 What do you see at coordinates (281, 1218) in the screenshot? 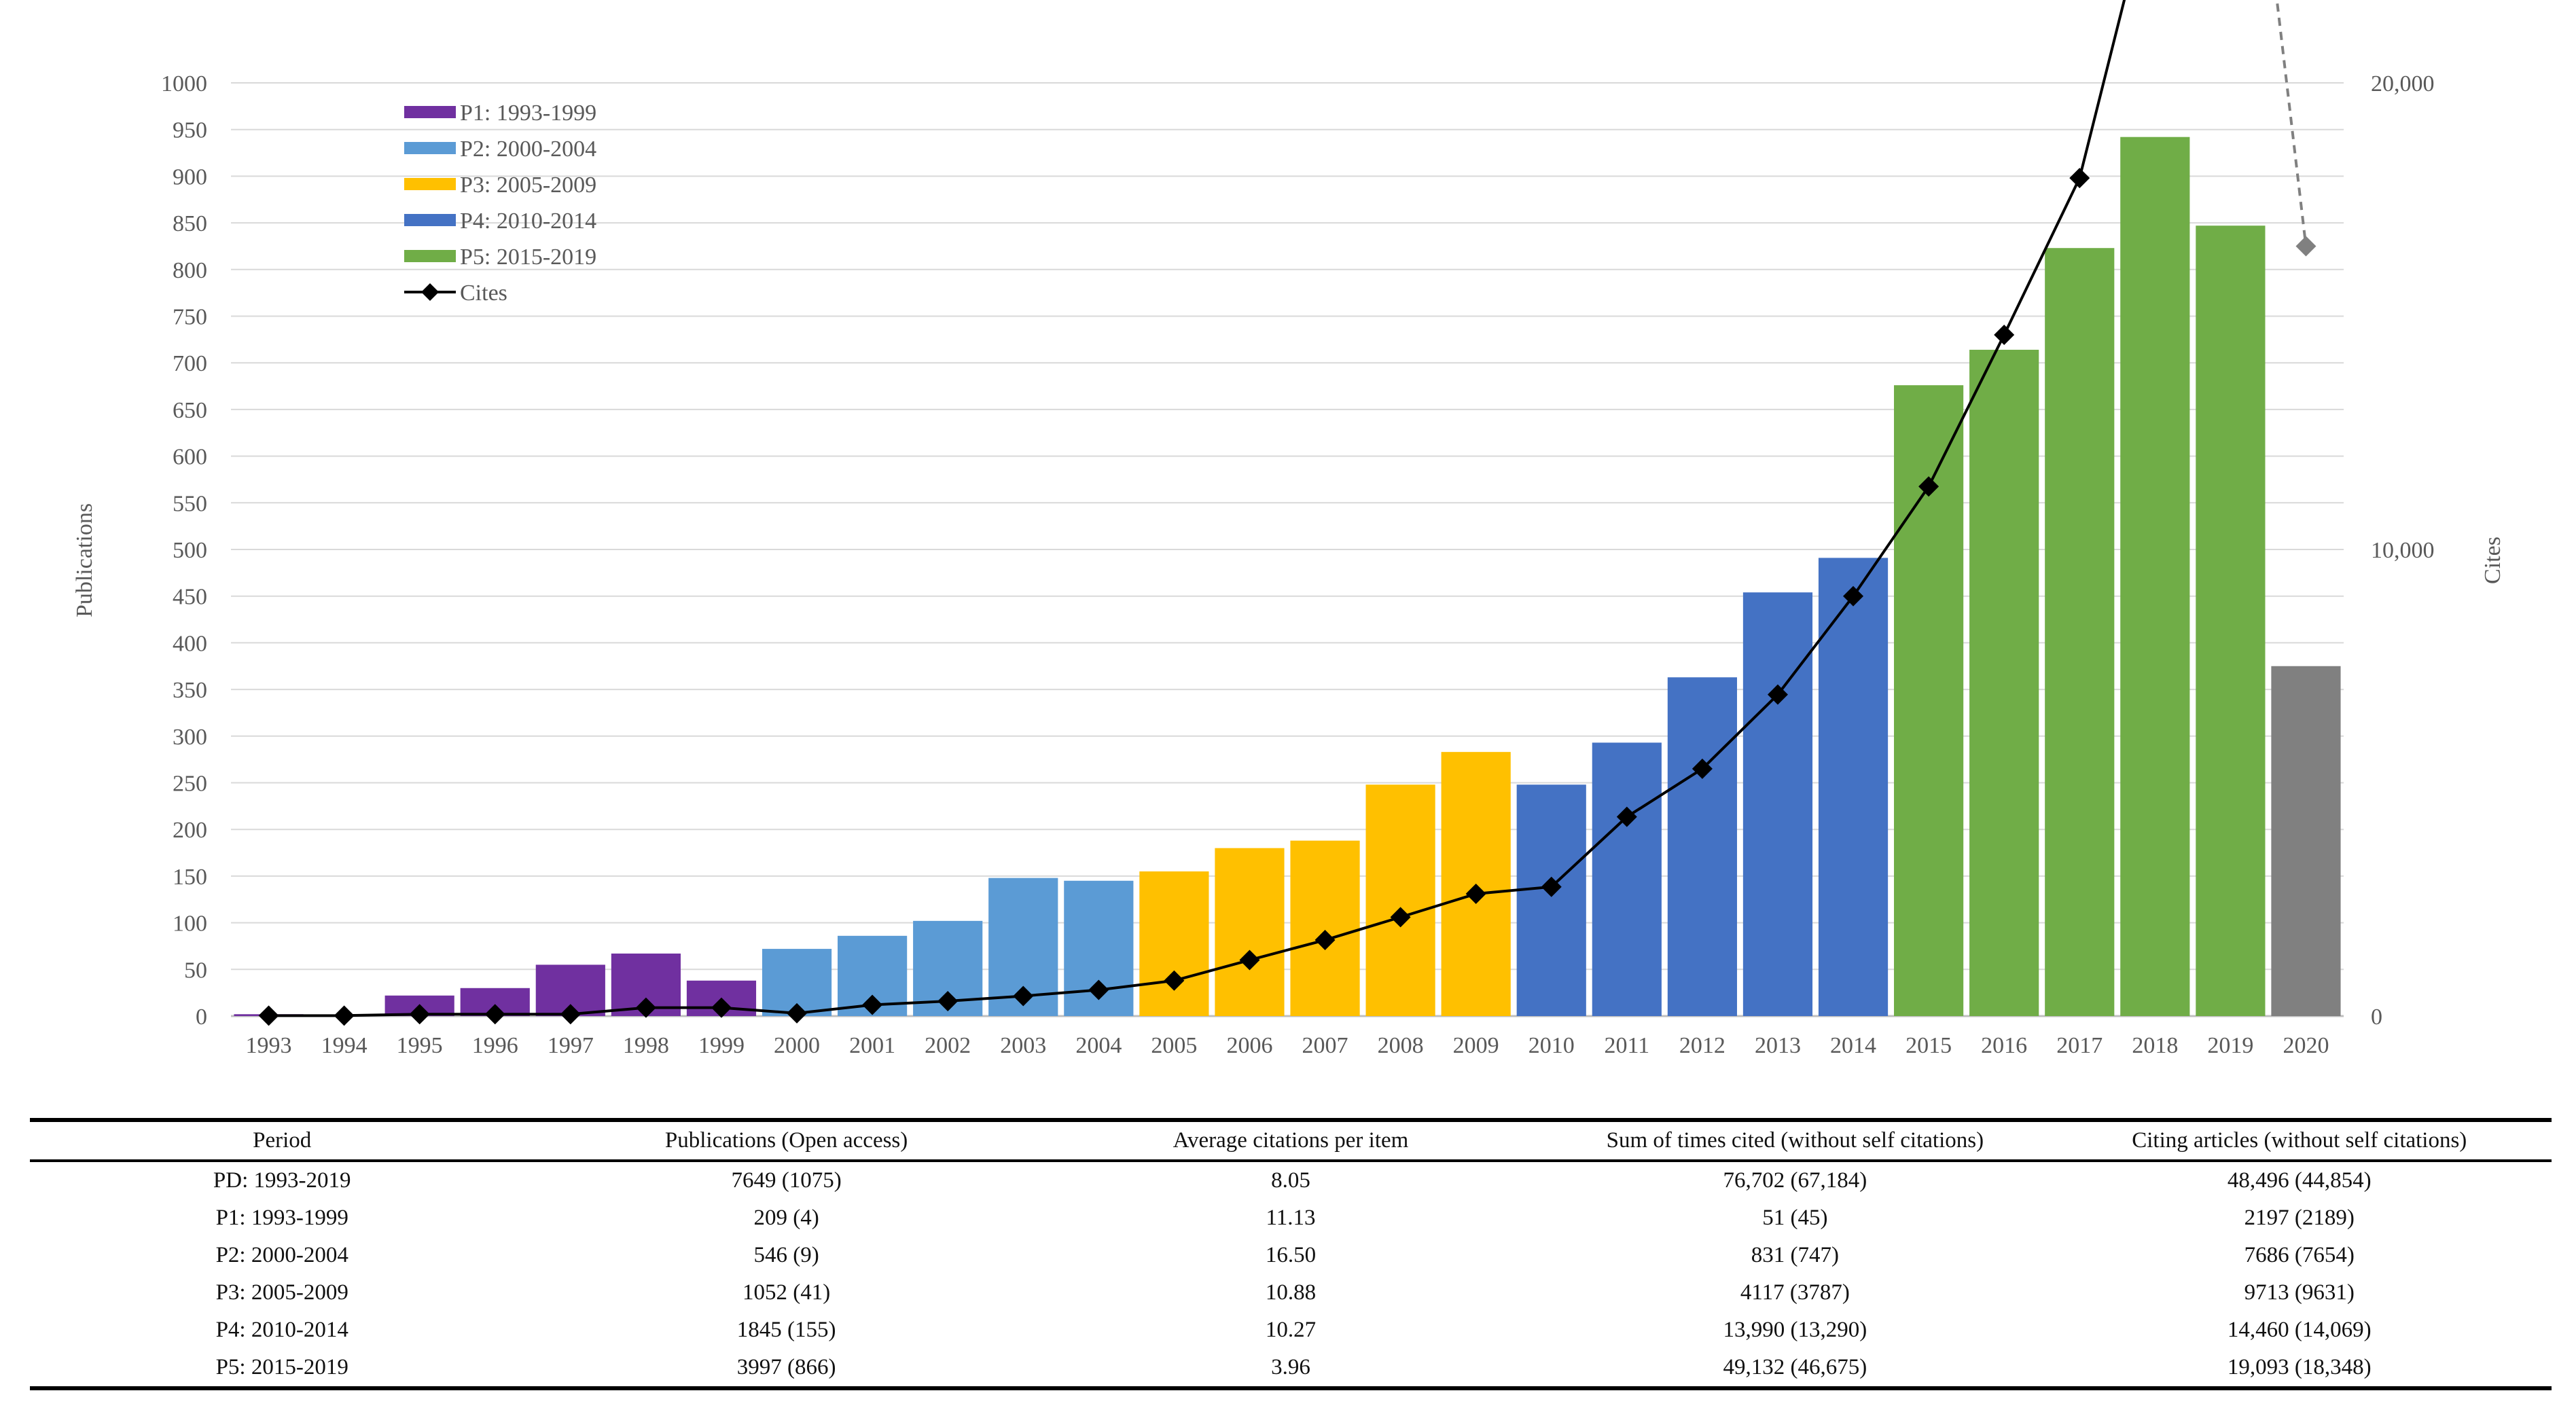
I see `table-cell: P1: 1993-1999` at bounding box center [281, 1218].